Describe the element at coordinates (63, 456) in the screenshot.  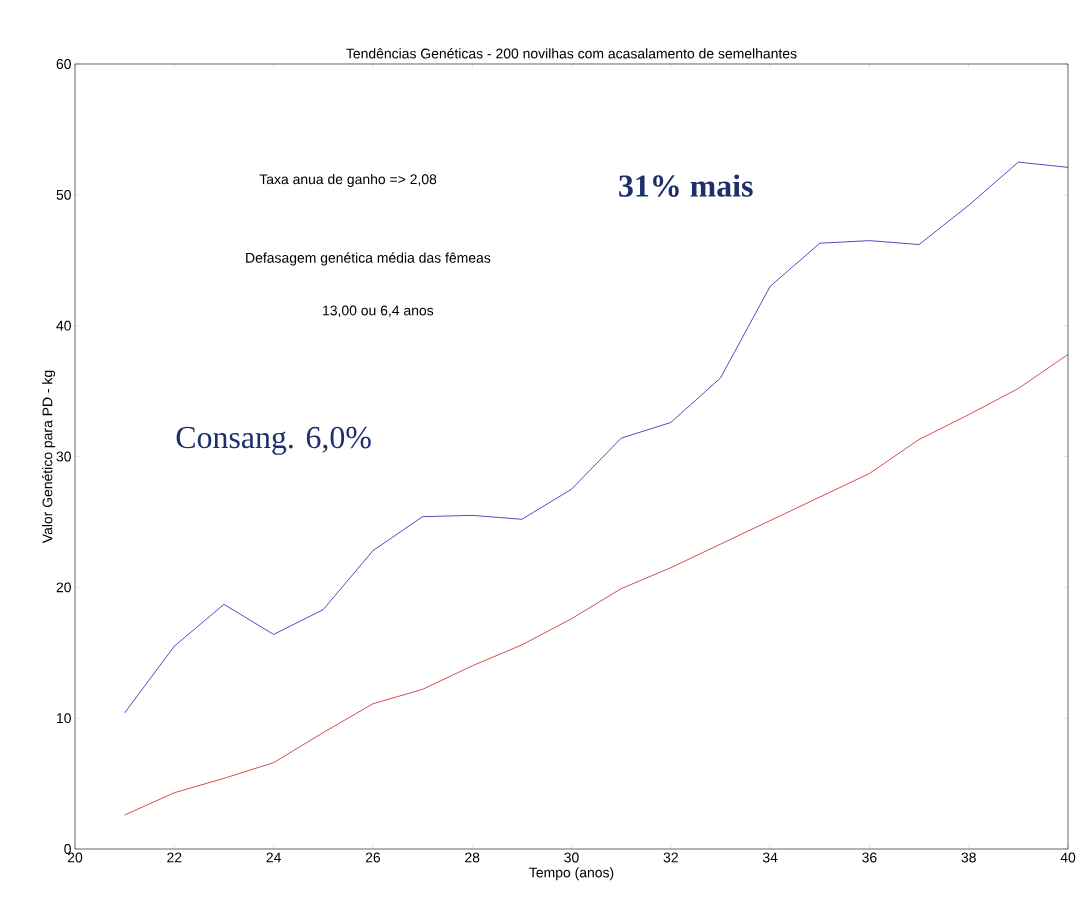
I see `y-tick-label: 30` at that location.